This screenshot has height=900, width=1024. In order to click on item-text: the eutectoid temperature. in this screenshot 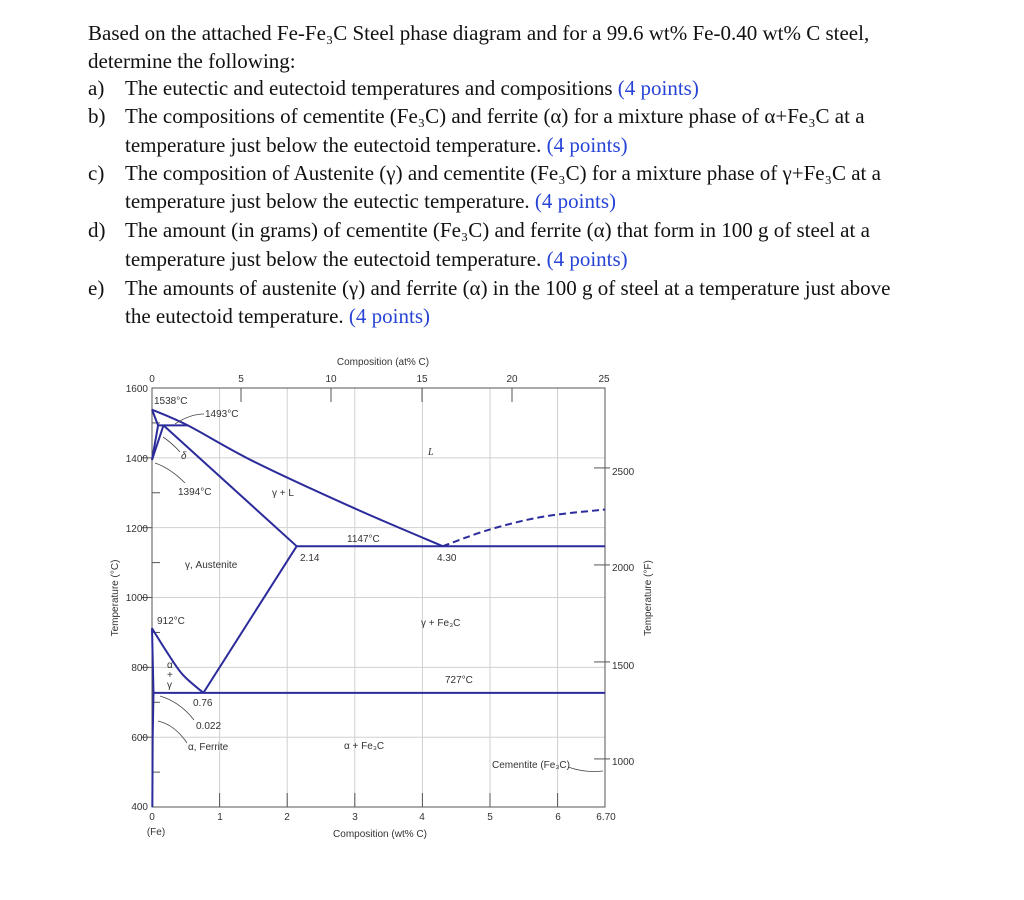, I will do `click(234, 316)`.